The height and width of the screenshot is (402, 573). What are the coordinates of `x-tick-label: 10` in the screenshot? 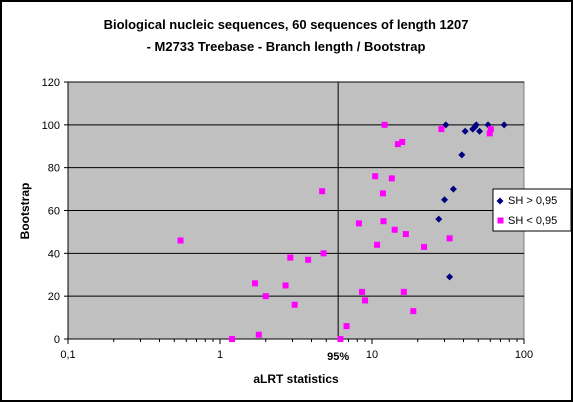 It's located at (372, 355).